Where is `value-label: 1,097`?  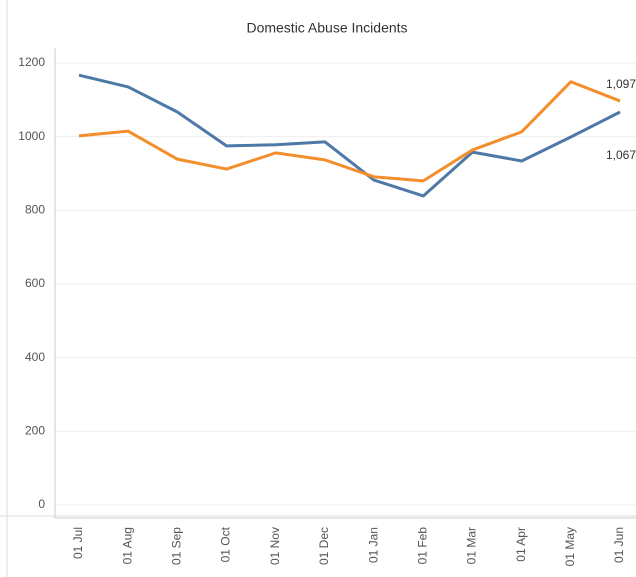
value-label: 1,097 is located at coordinates (621, 84).